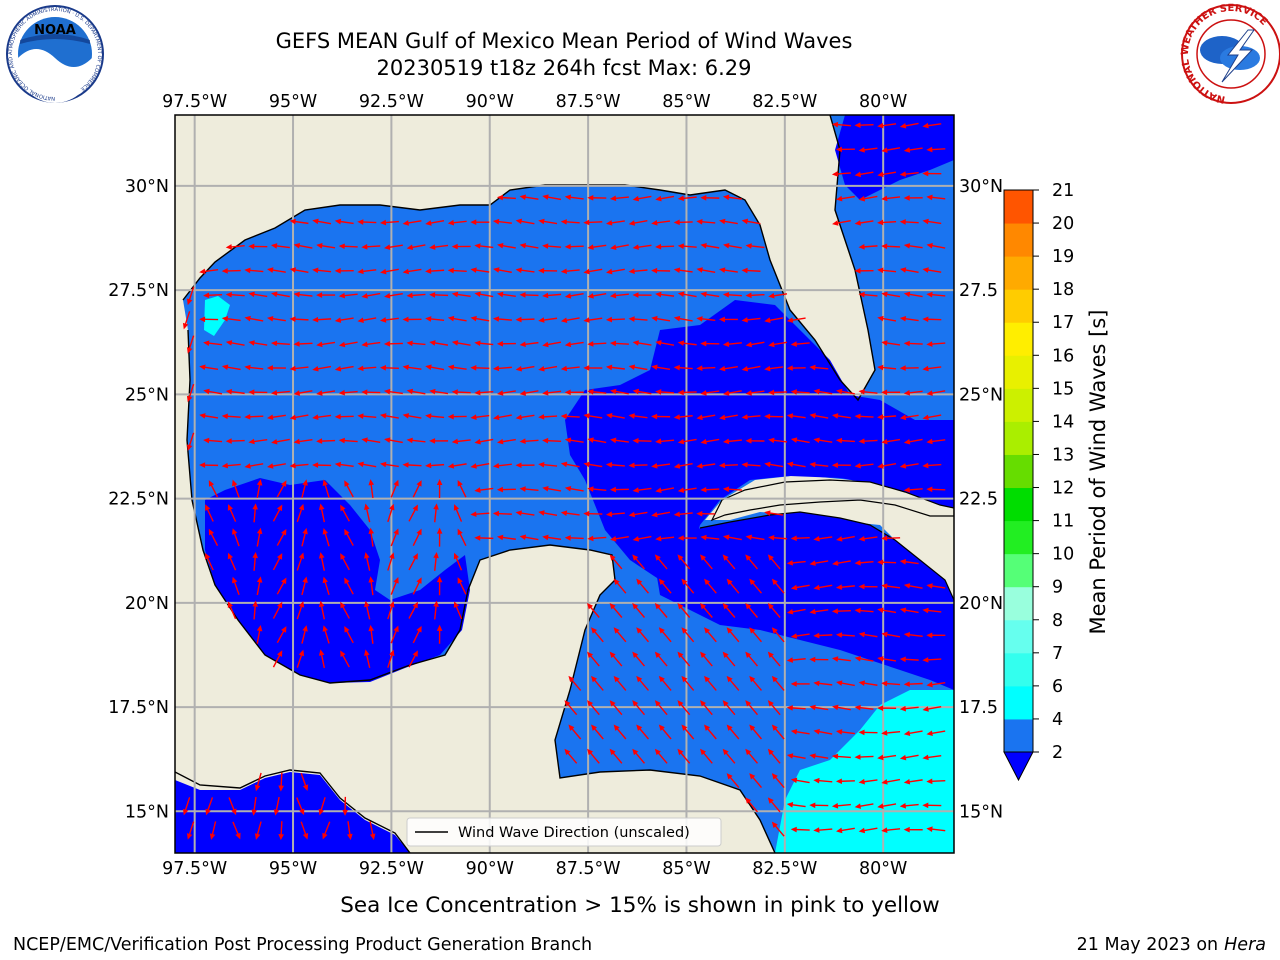 This screenshot has height=960, width=1280. I want to click on colorbar-tick-label: 6, so click(1057, 687).